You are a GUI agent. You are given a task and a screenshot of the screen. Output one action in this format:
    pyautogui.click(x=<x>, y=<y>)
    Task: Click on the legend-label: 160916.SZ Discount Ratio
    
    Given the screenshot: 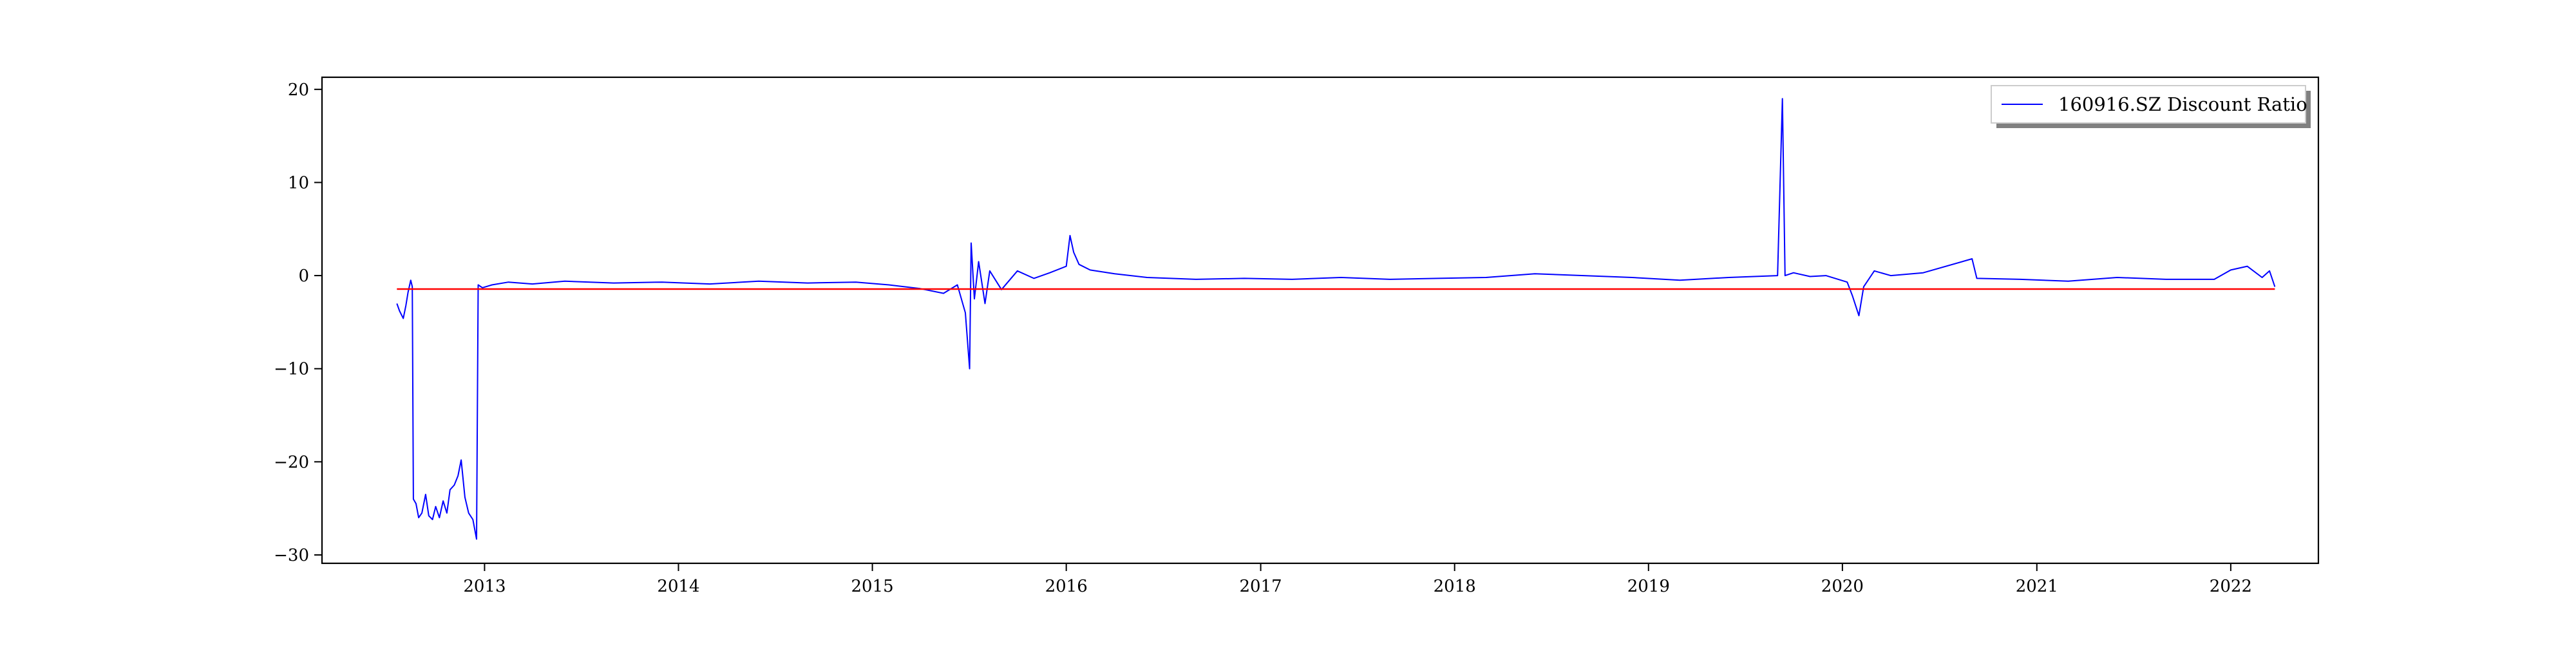 What is the action you would take?
    pyautogui.click(x=2182, y=104)
    